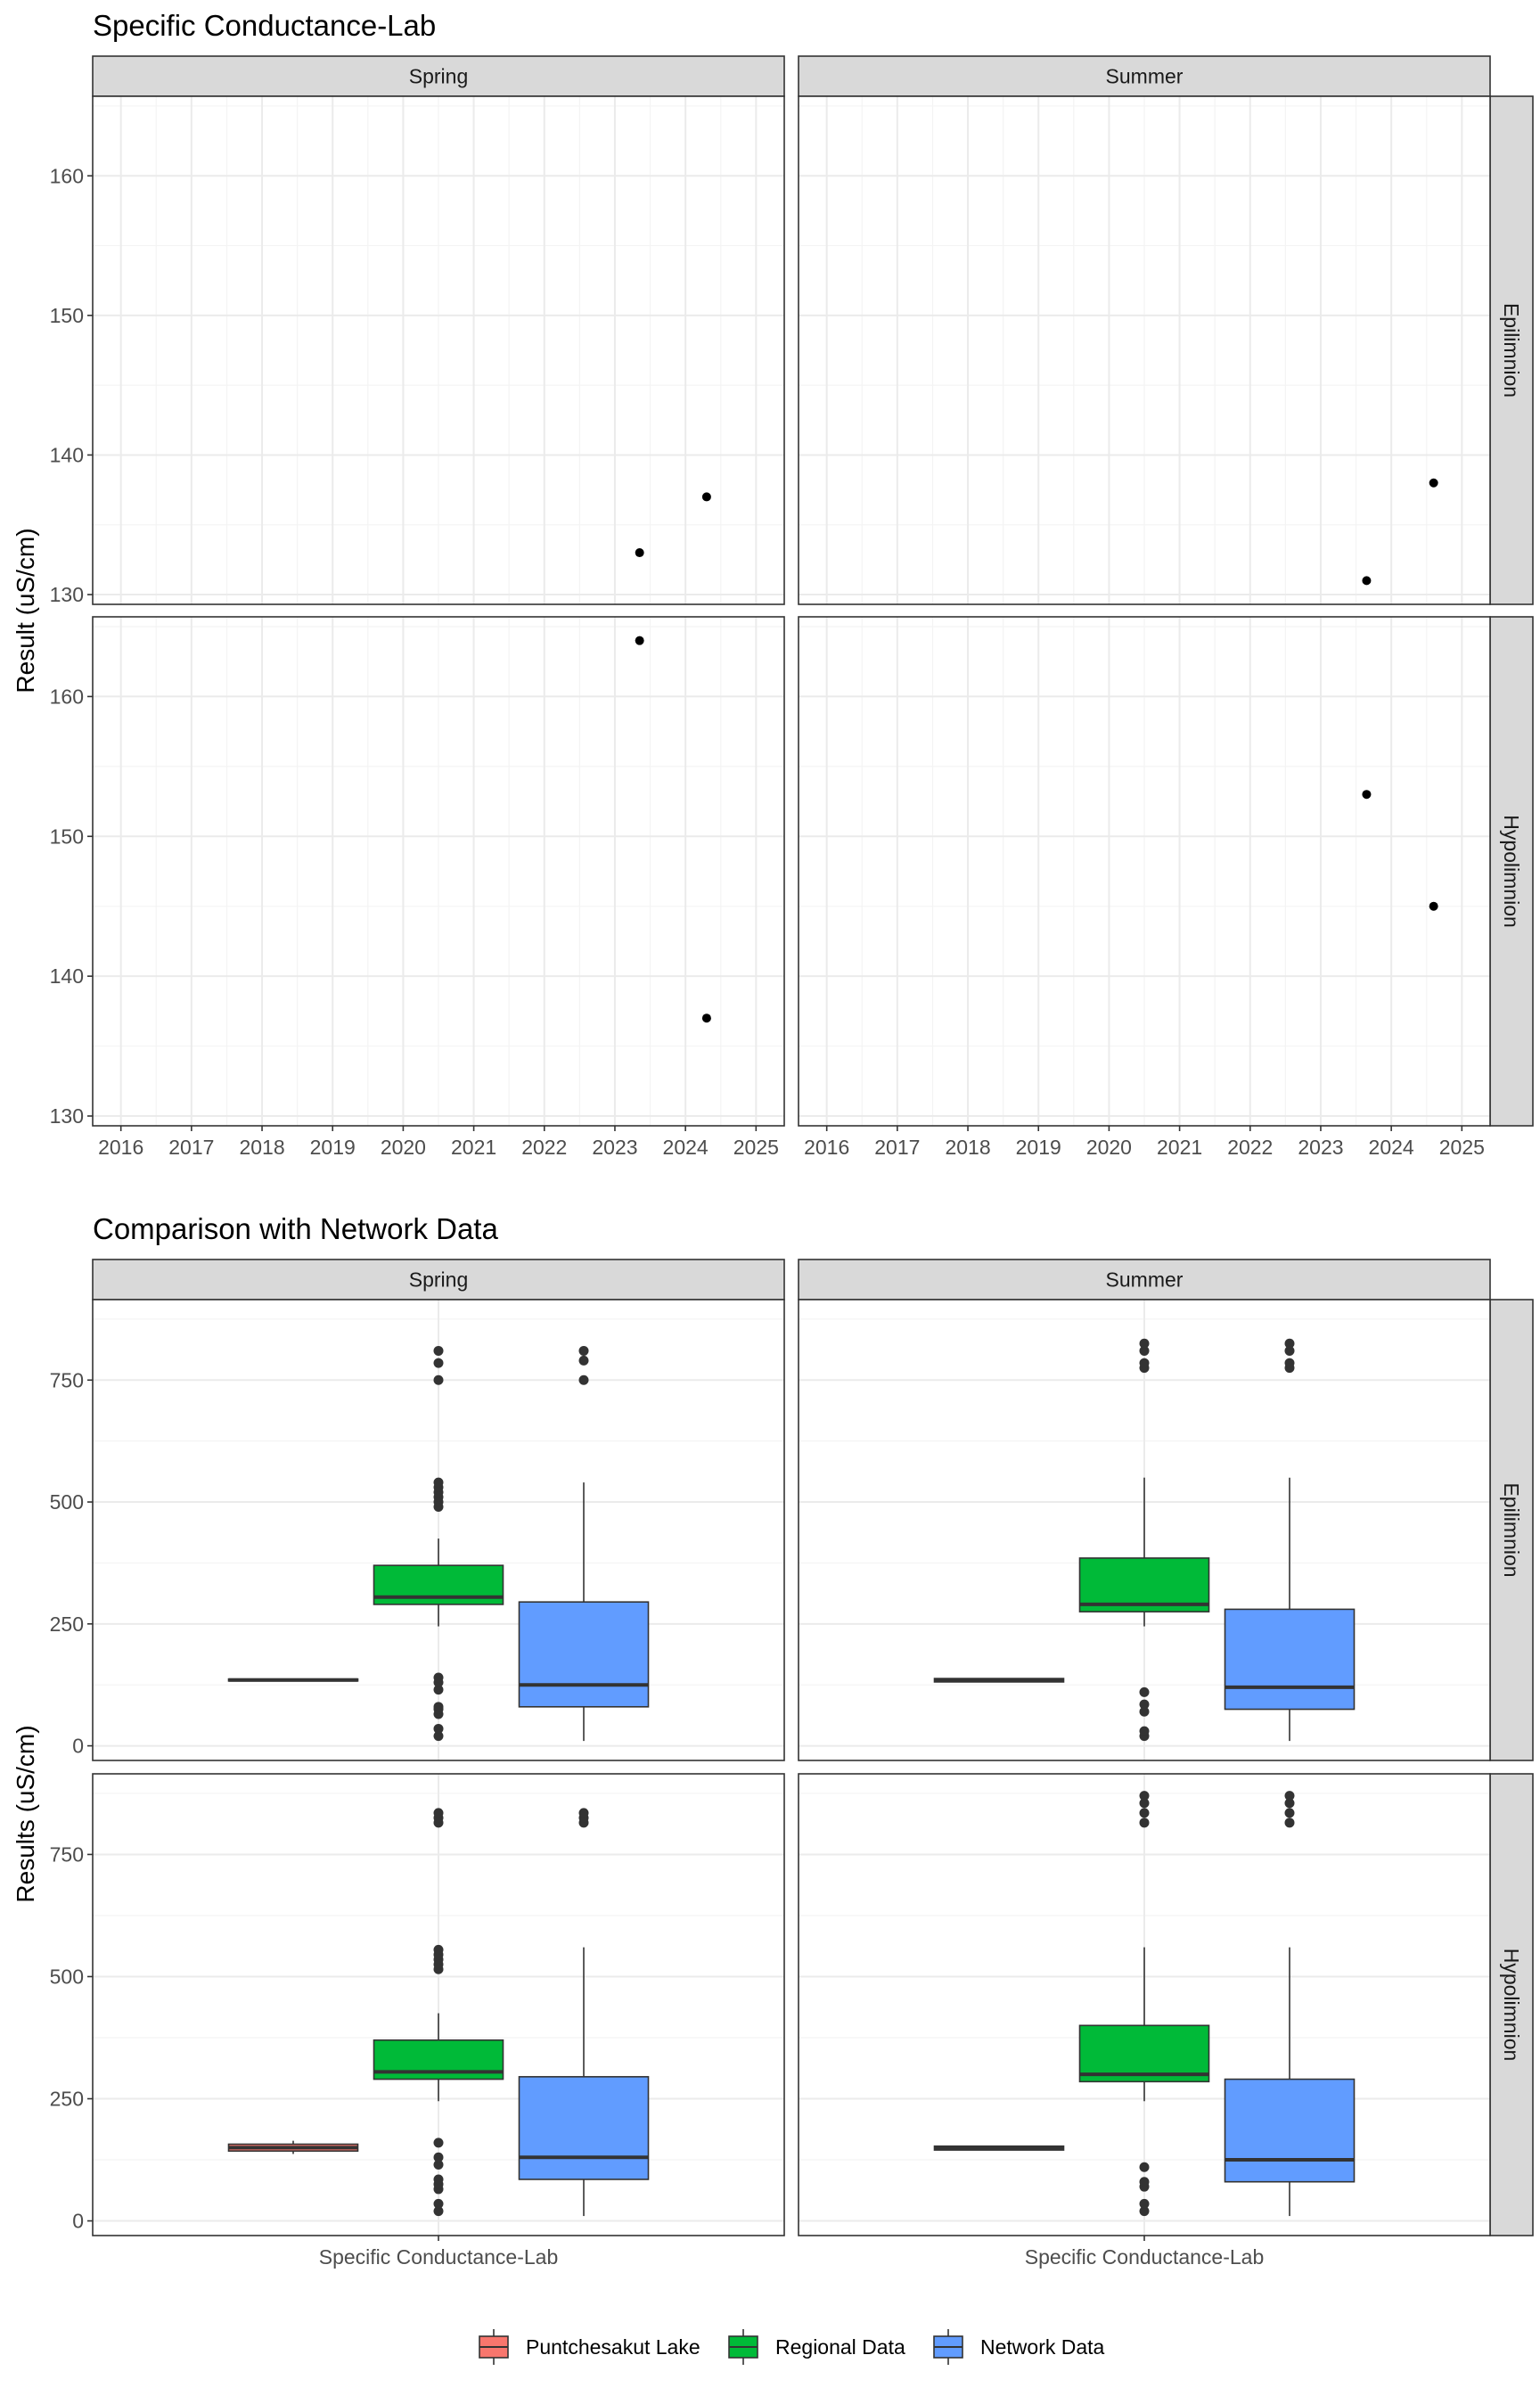  What do you see at coordinates (67, 1380) in the screenshot?
I see `y-tick-label: 750` at bounding box center [67, 1380].